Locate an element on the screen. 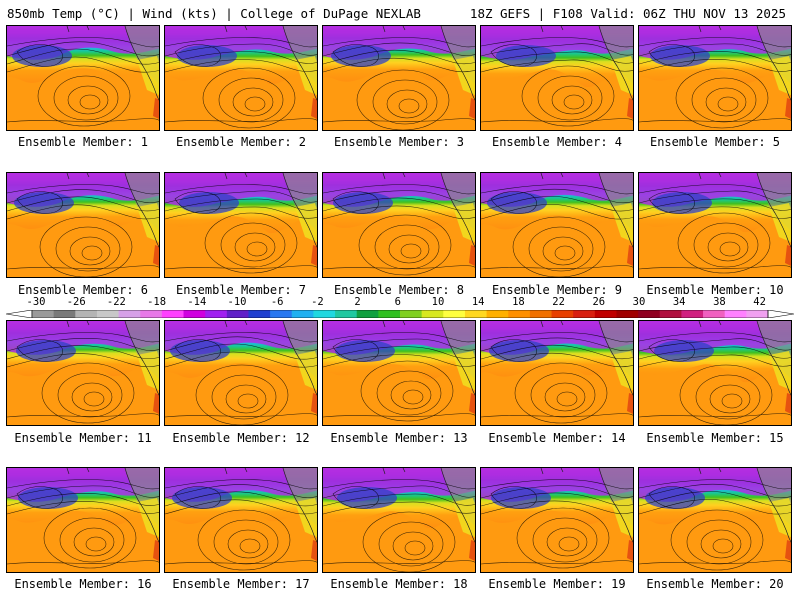 Image resolution: width=800 pixels, height=600 pixels. colorbar-tick-label: 30 is located at coordinates (639, 302).